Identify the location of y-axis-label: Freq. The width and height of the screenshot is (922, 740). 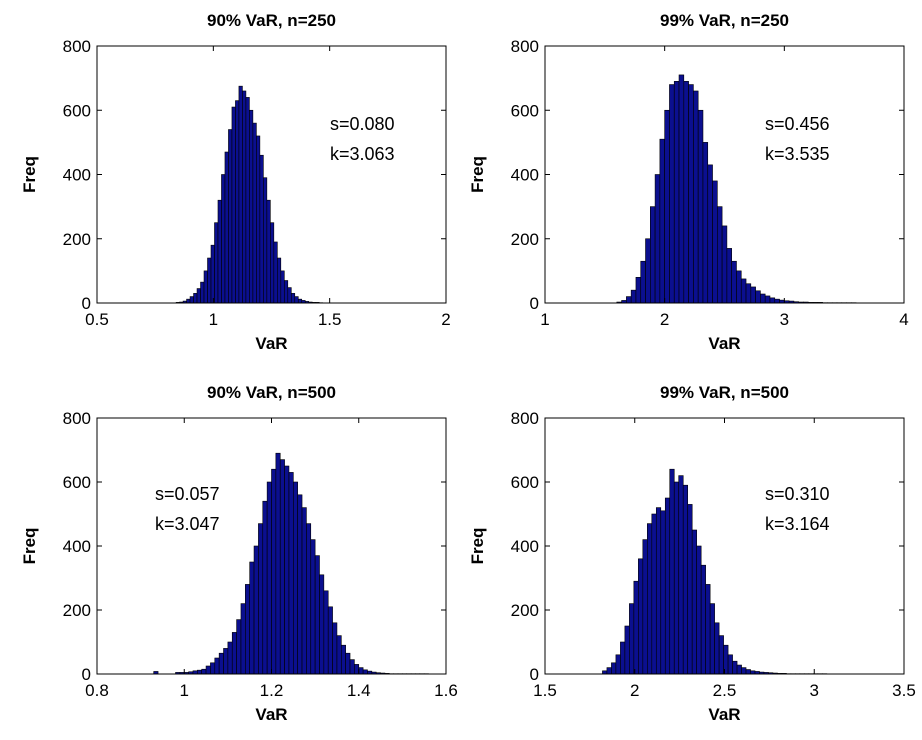
(477, 174).